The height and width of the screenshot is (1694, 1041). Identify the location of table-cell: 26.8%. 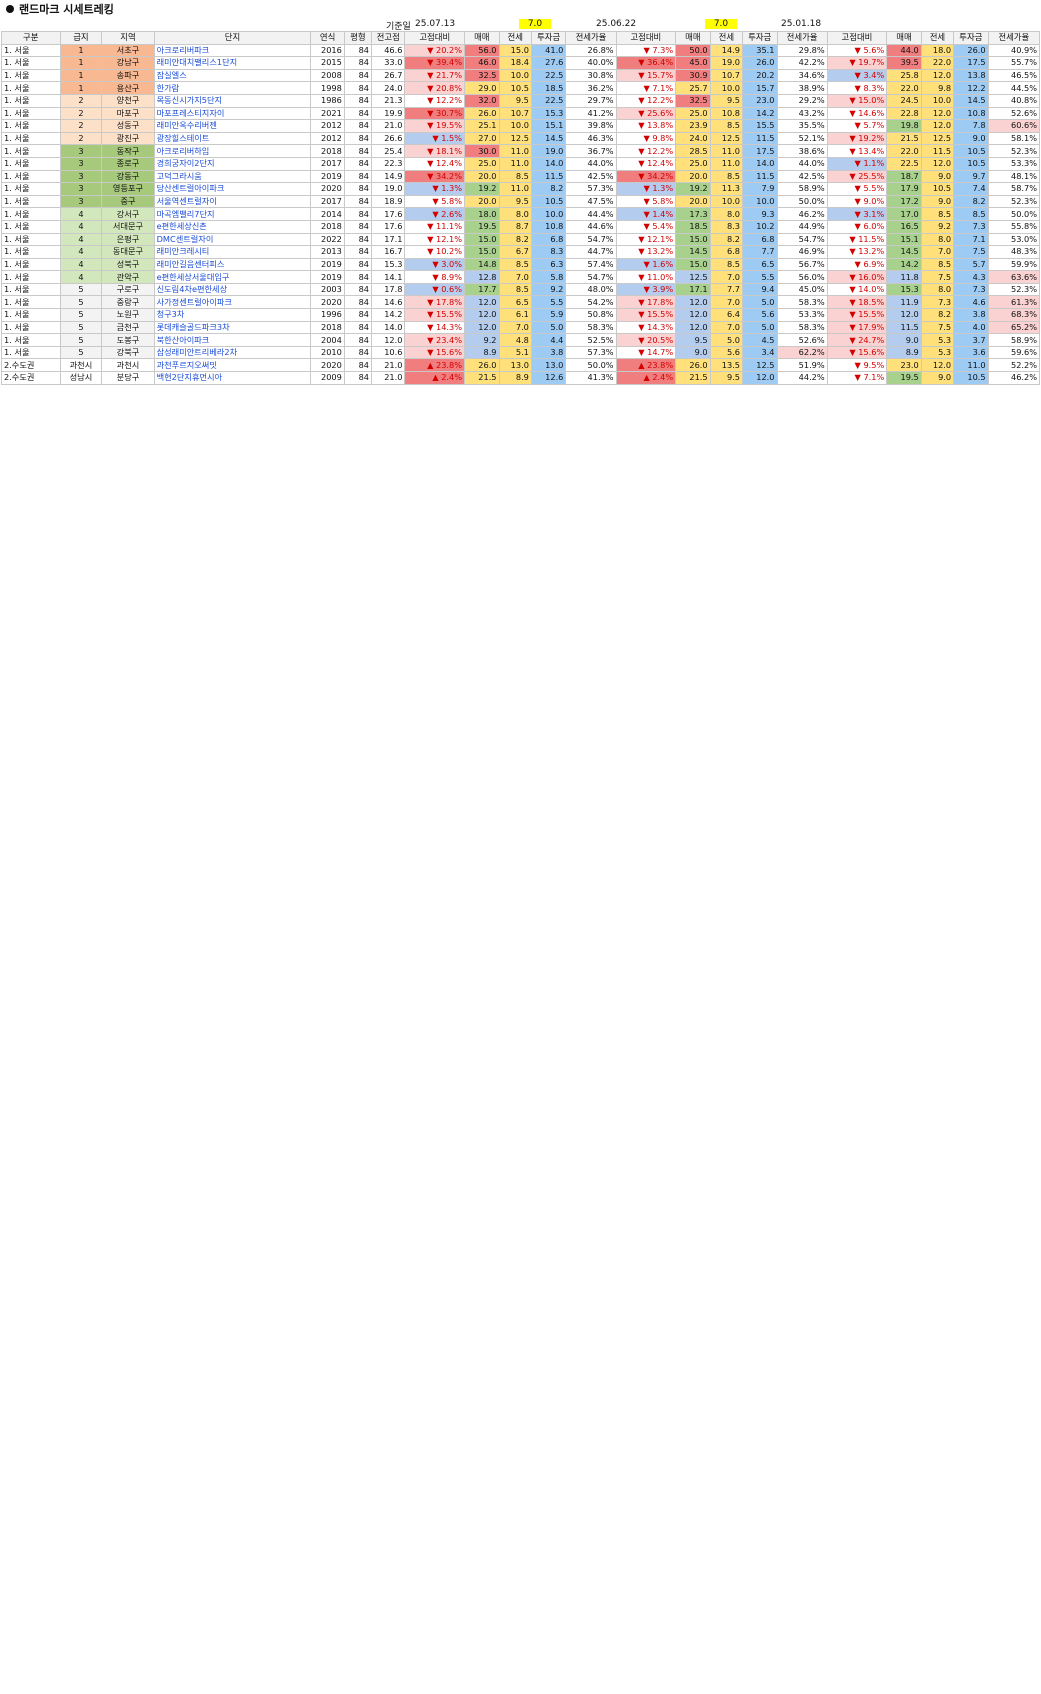
(591, 50).